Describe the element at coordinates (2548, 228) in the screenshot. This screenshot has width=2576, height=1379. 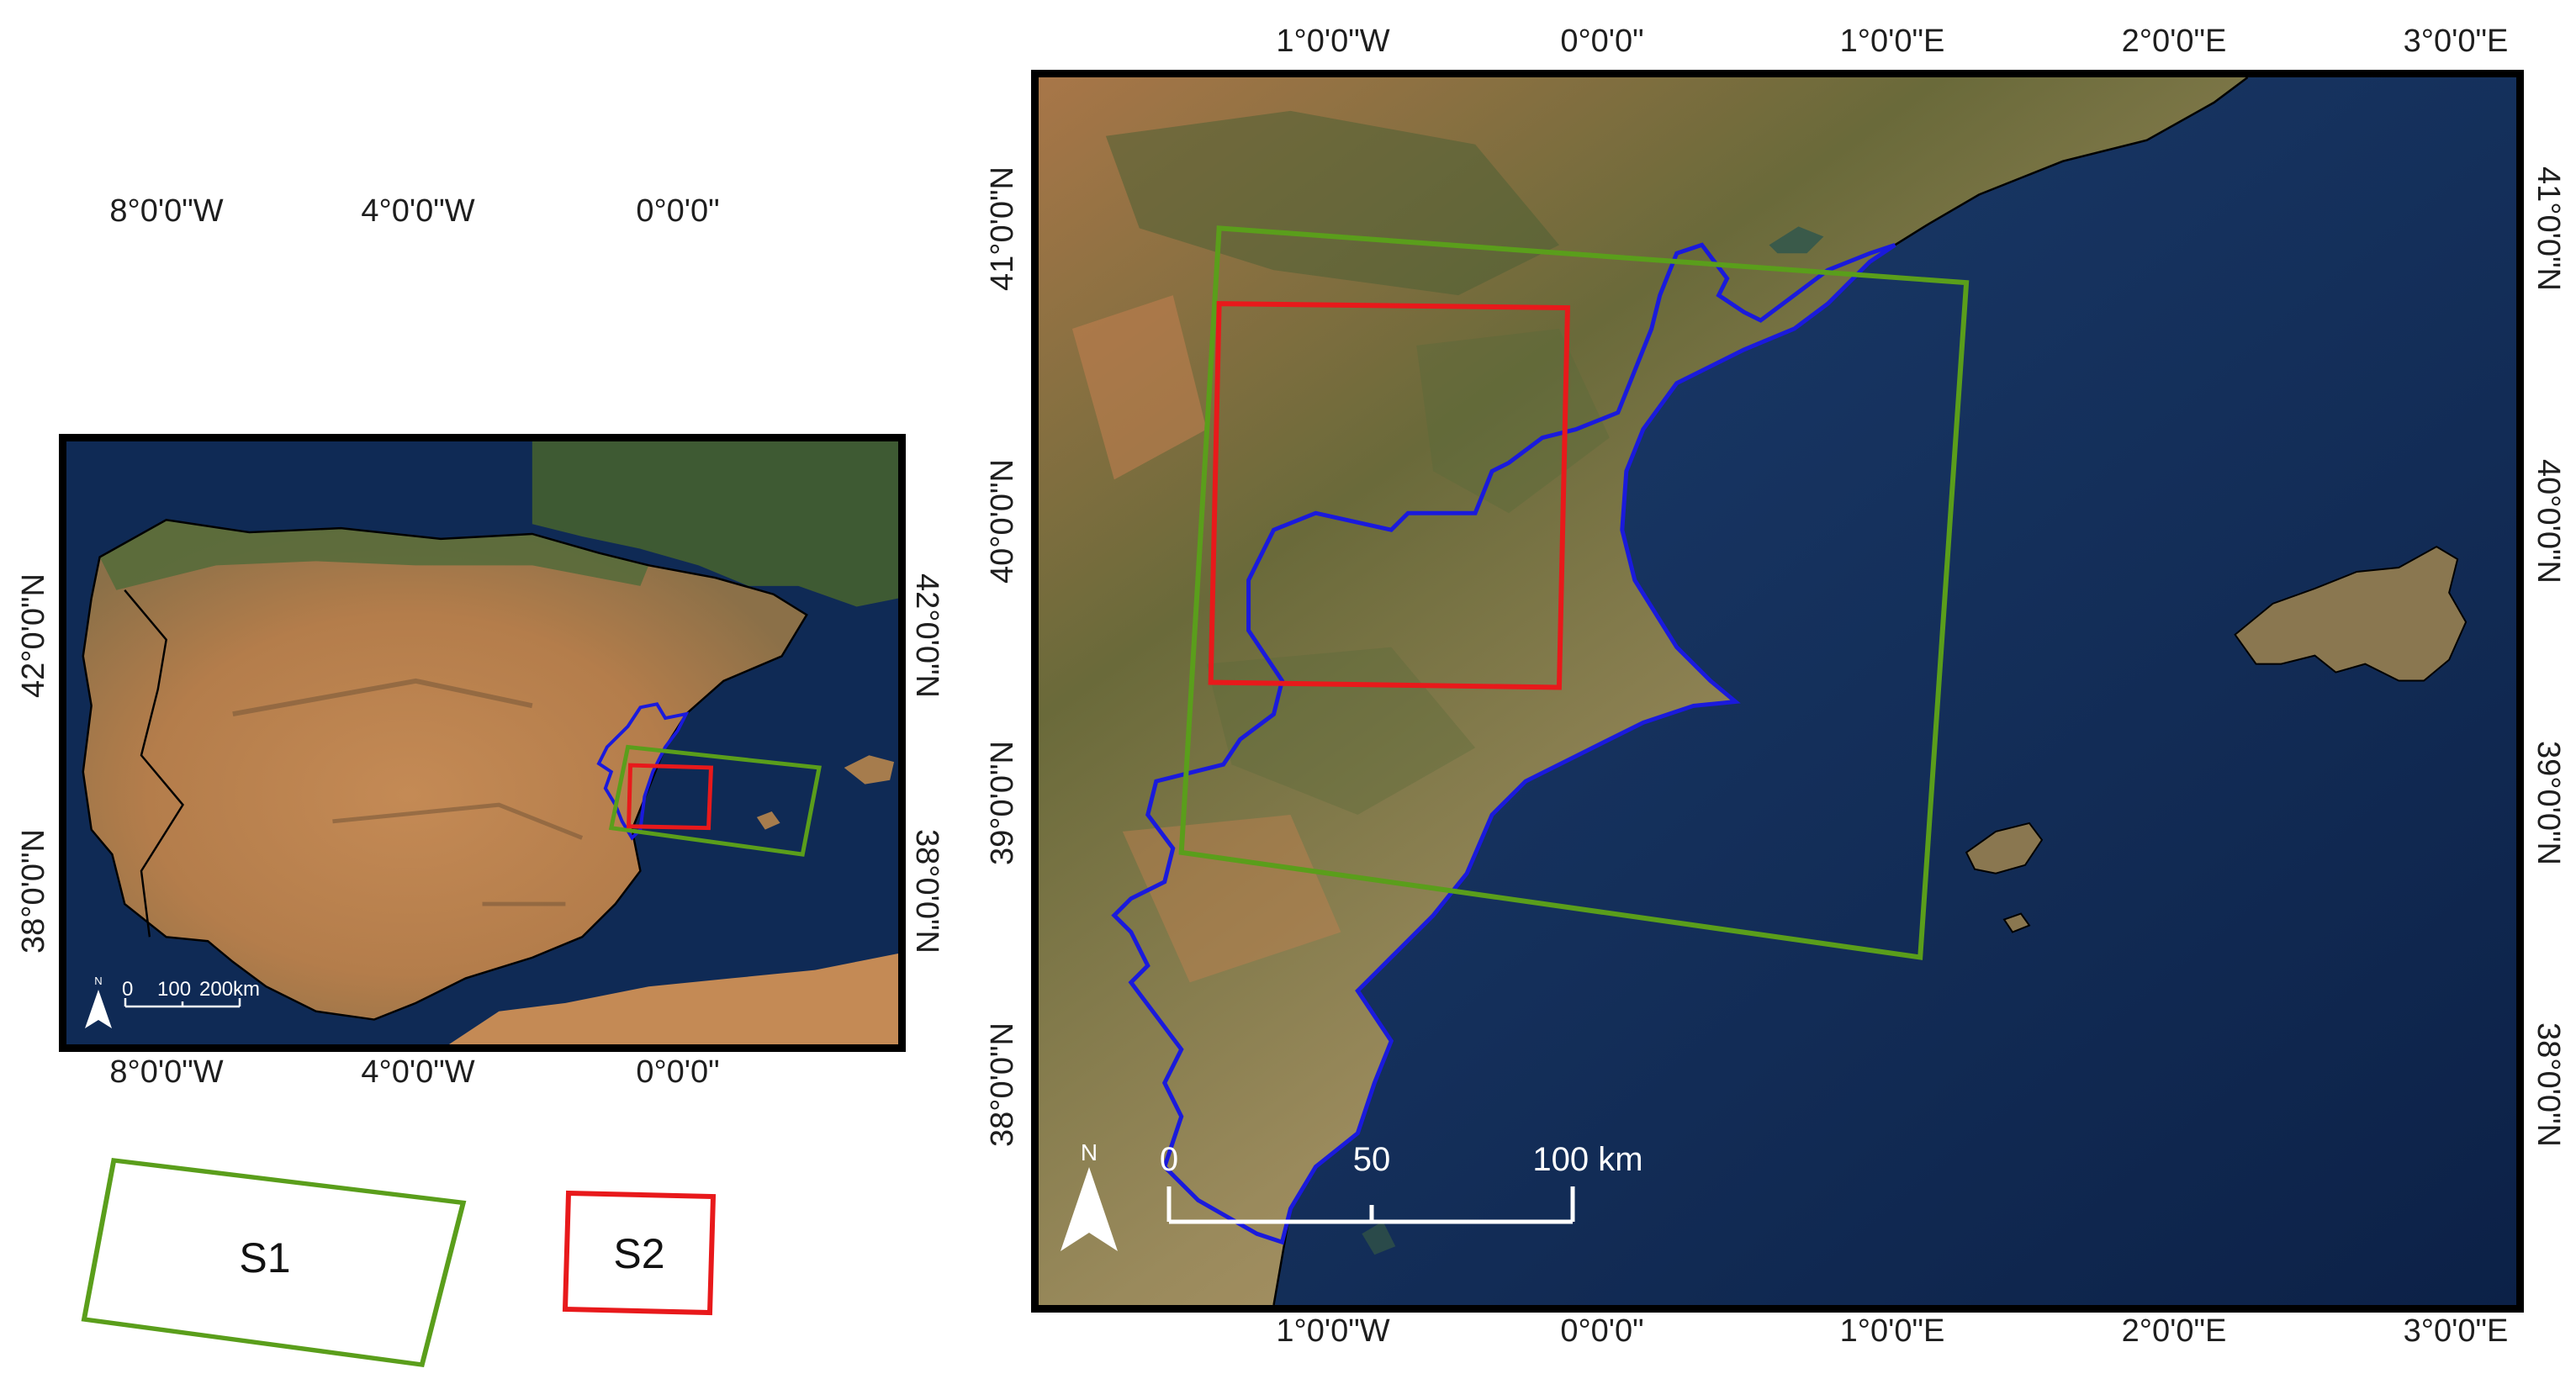
I see `right-lat-label-east: 41°0'0"N` at that location.